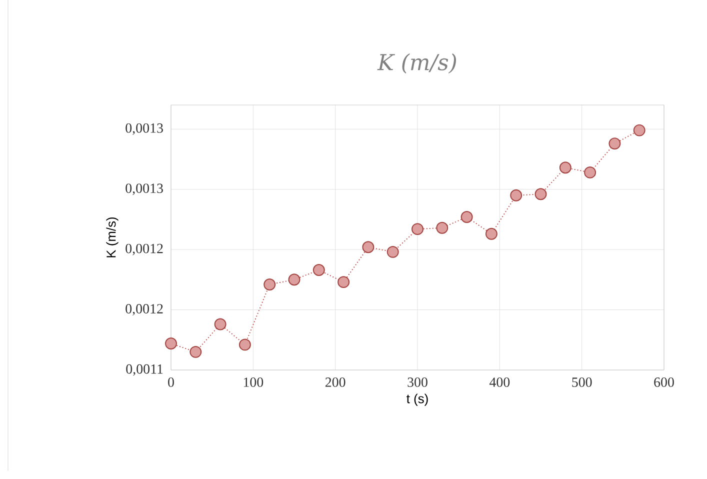  Describe the element at coordinates (416, 63) in the screenshot. I see `chart-title: K (m/s)` at that location.